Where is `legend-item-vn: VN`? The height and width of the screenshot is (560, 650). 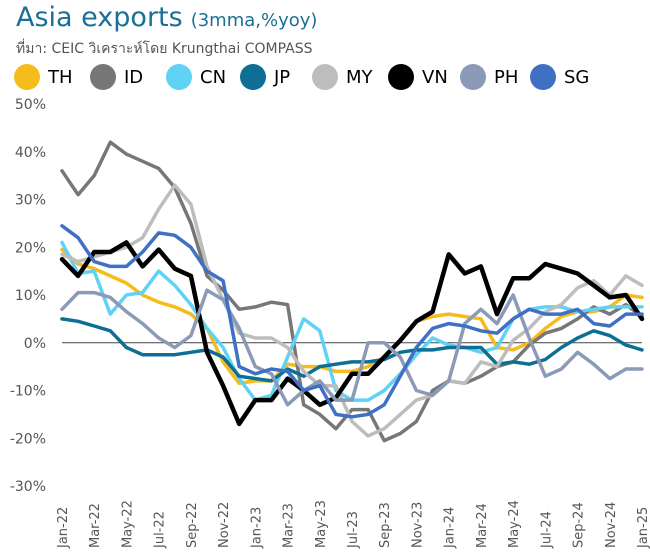 legend-item-vn: VN is located at coordinates (418, 77).